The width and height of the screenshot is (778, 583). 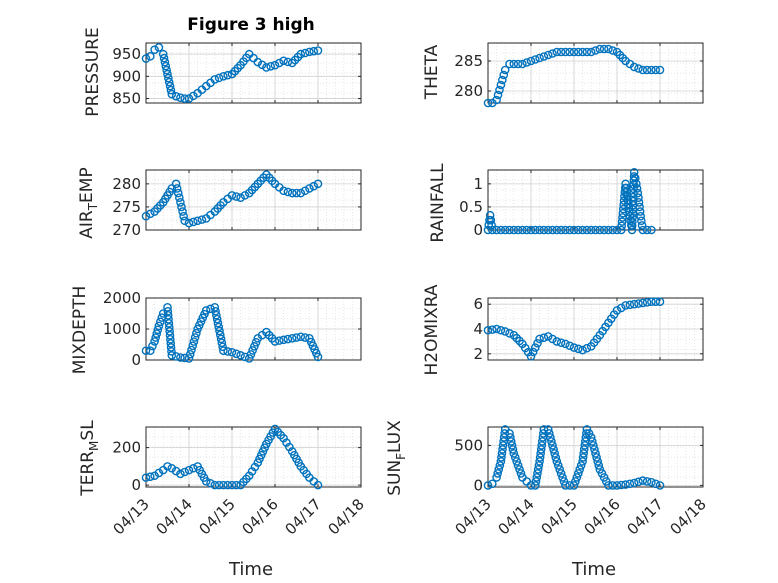 I want to click on y-tick-label: 0, so click(x=478, y=230).